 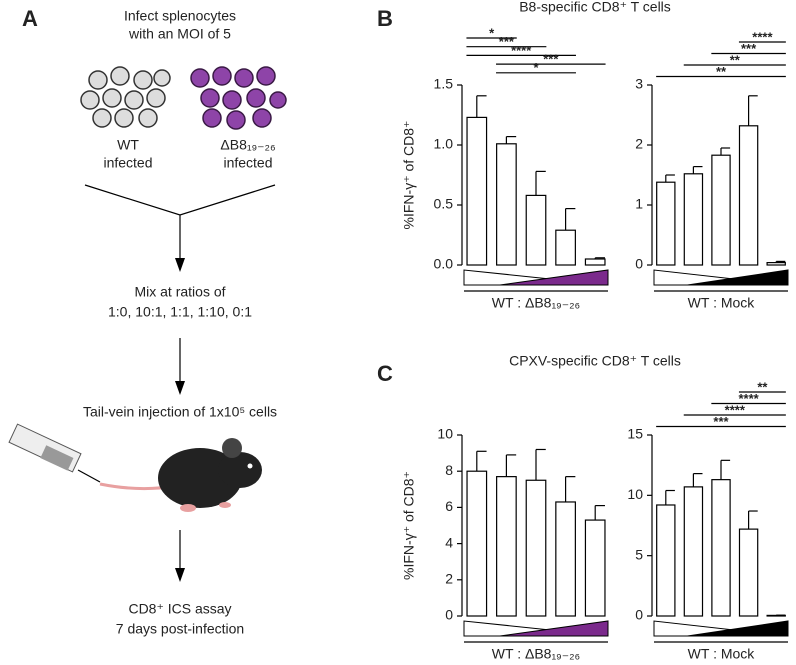 What do you see at coordinates (180, 475) in the screenshot?
I see `mouse` at bounding box center [180, 475].